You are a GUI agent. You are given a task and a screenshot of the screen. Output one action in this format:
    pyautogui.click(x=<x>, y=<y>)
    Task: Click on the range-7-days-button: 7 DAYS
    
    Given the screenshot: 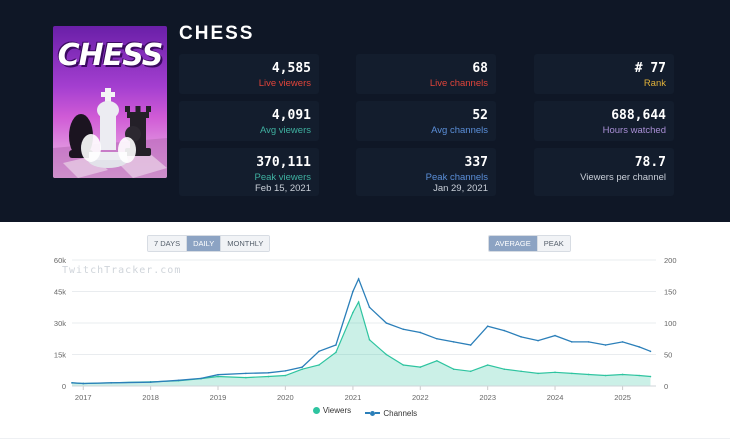 What is the action you would take?
    pyautogui.click(x=168, y=243)
    